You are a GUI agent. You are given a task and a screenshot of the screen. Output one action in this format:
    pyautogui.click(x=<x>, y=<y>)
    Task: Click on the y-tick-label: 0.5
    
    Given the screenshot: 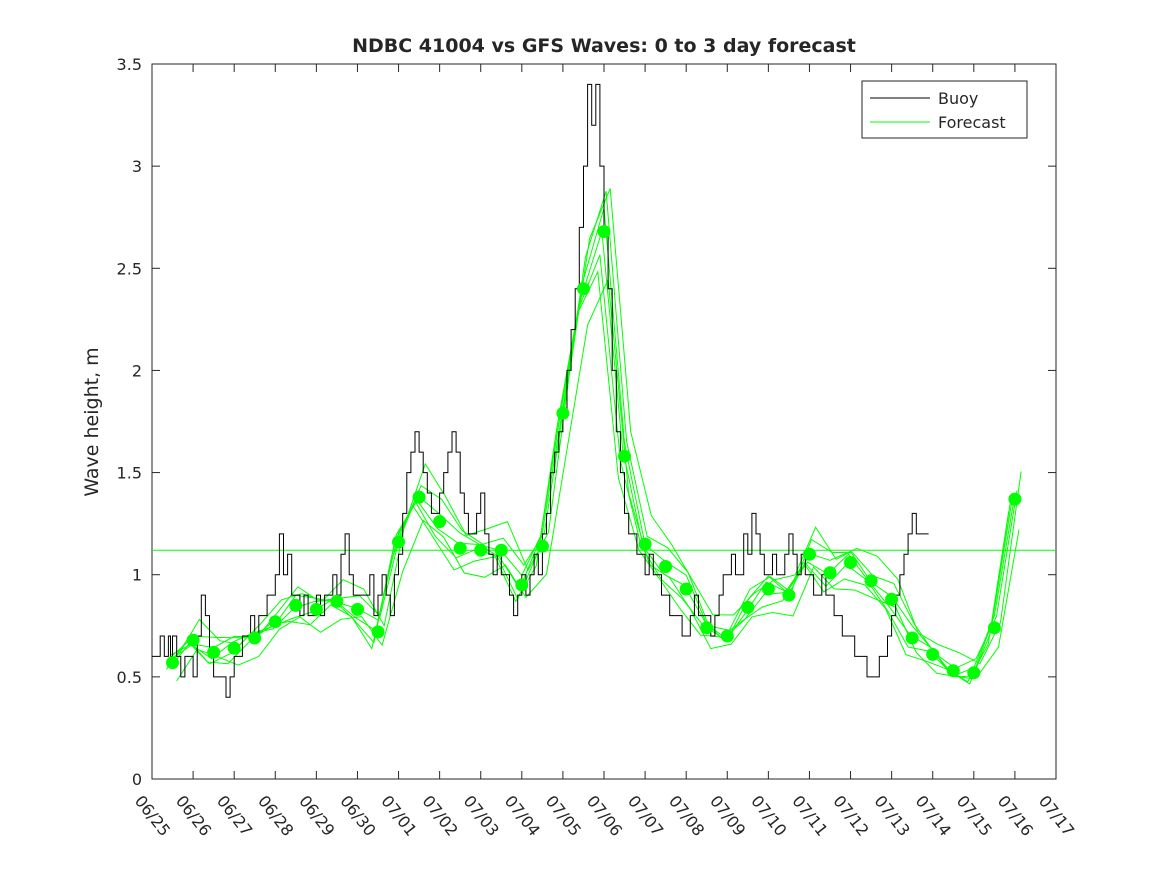 What is the action you would take?
    pyautogui.click(x=129, y=677)
    